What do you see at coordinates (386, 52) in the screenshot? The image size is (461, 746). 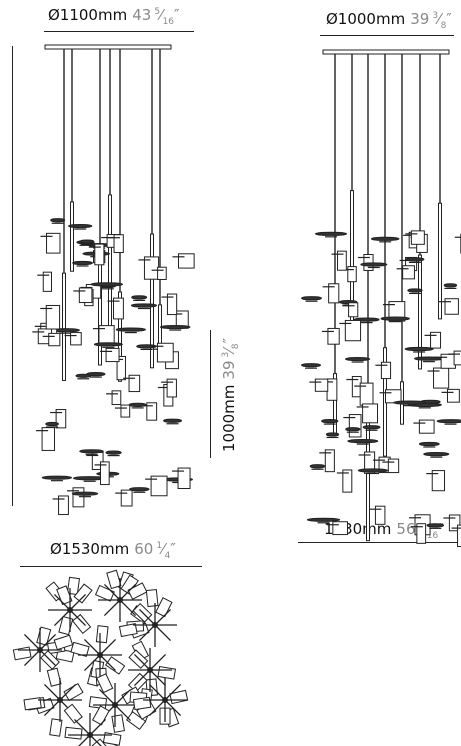 I see `ceiling-canopy` at bounding box center [386, 52].